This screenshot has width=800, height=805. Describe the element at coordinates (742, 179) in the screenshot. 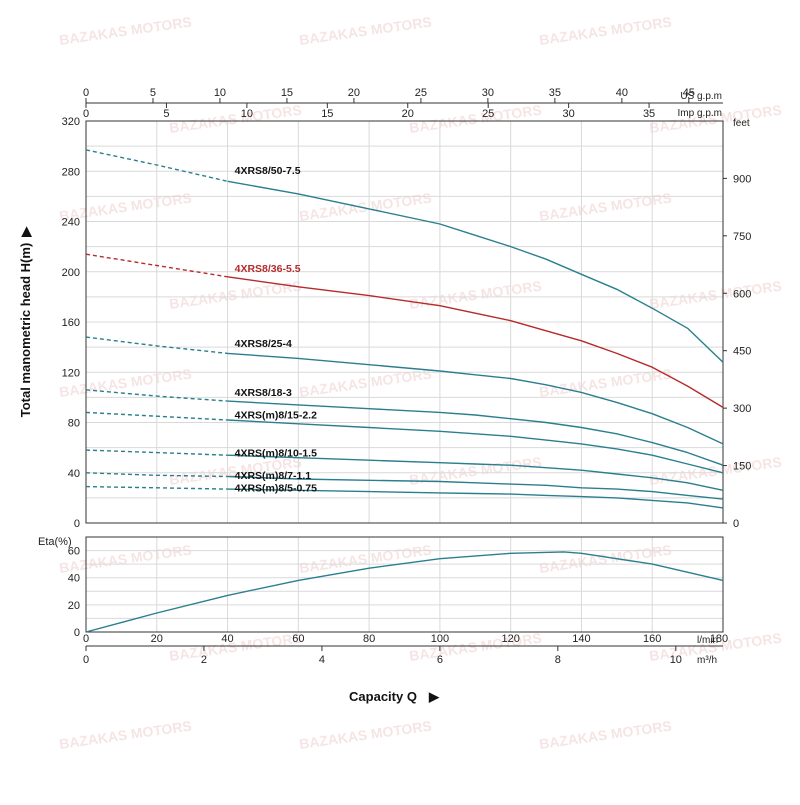

I see `feet-tick-label: 900` at that location.